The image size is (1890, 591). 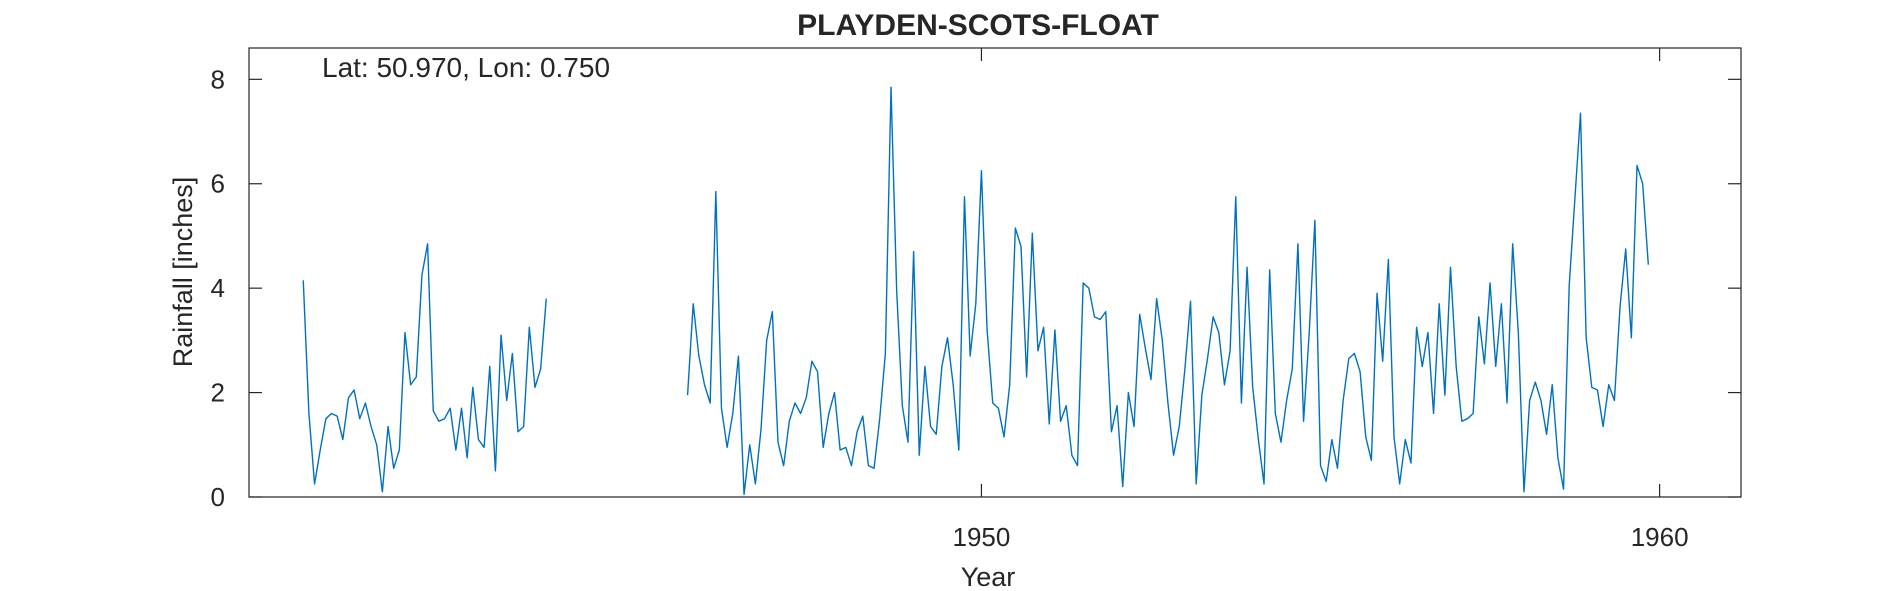 What do you see at coordinates (218, 497) in the screenshot?
I see `y-tick-label: 0` at bounding box center [218, 497].